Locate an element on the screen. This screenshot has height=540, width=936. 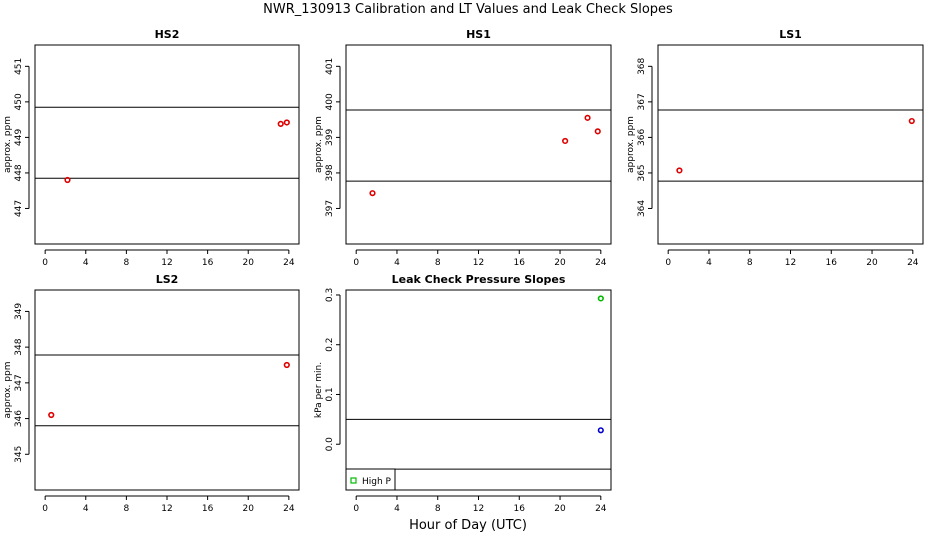
panel-3-plot-frame is located at coordinates (790, 144).